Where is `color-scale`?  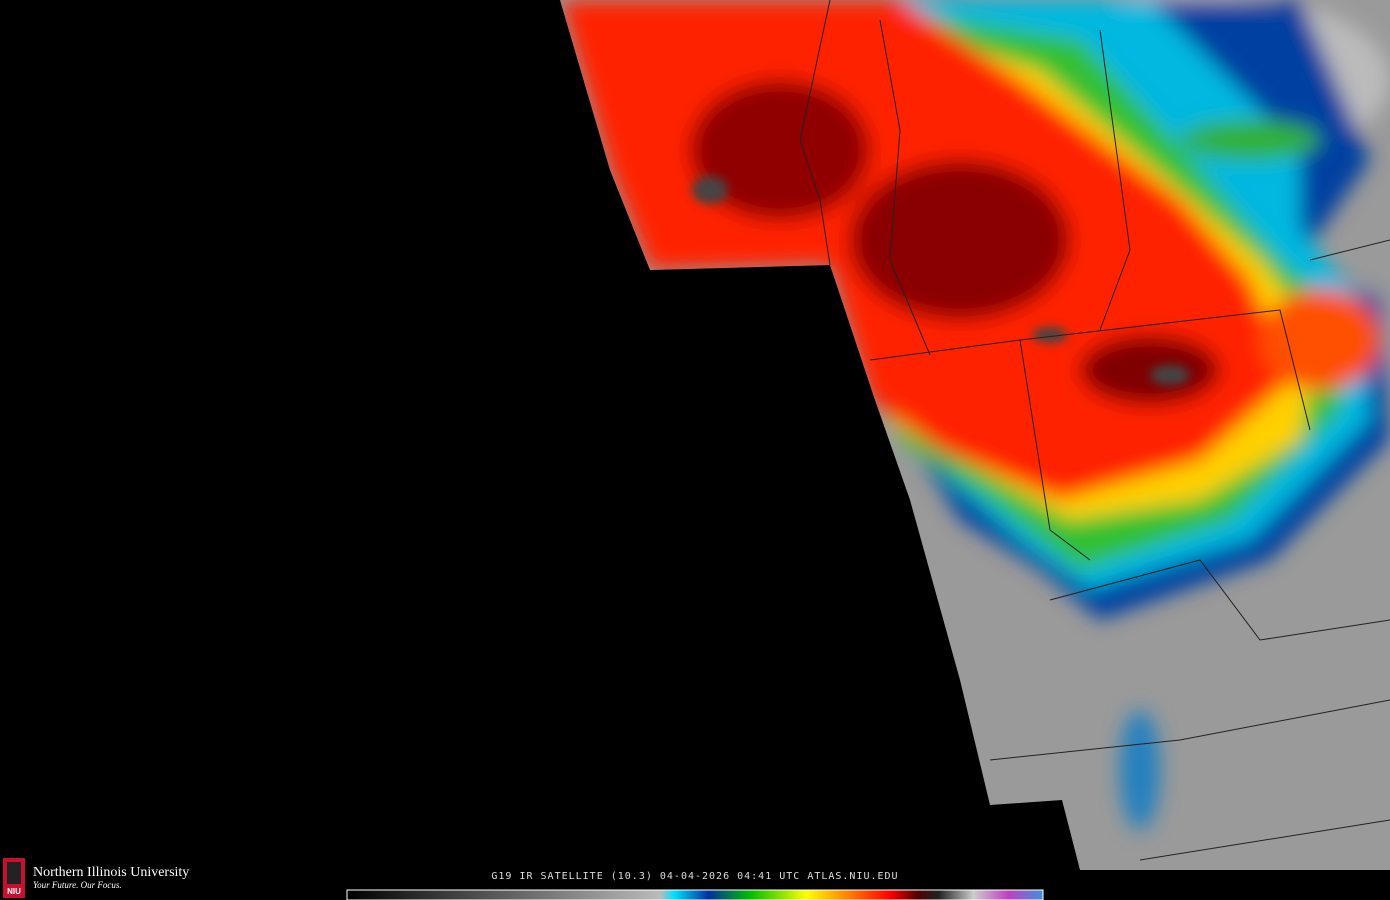 color-scale is located at coordinates (695, 894).